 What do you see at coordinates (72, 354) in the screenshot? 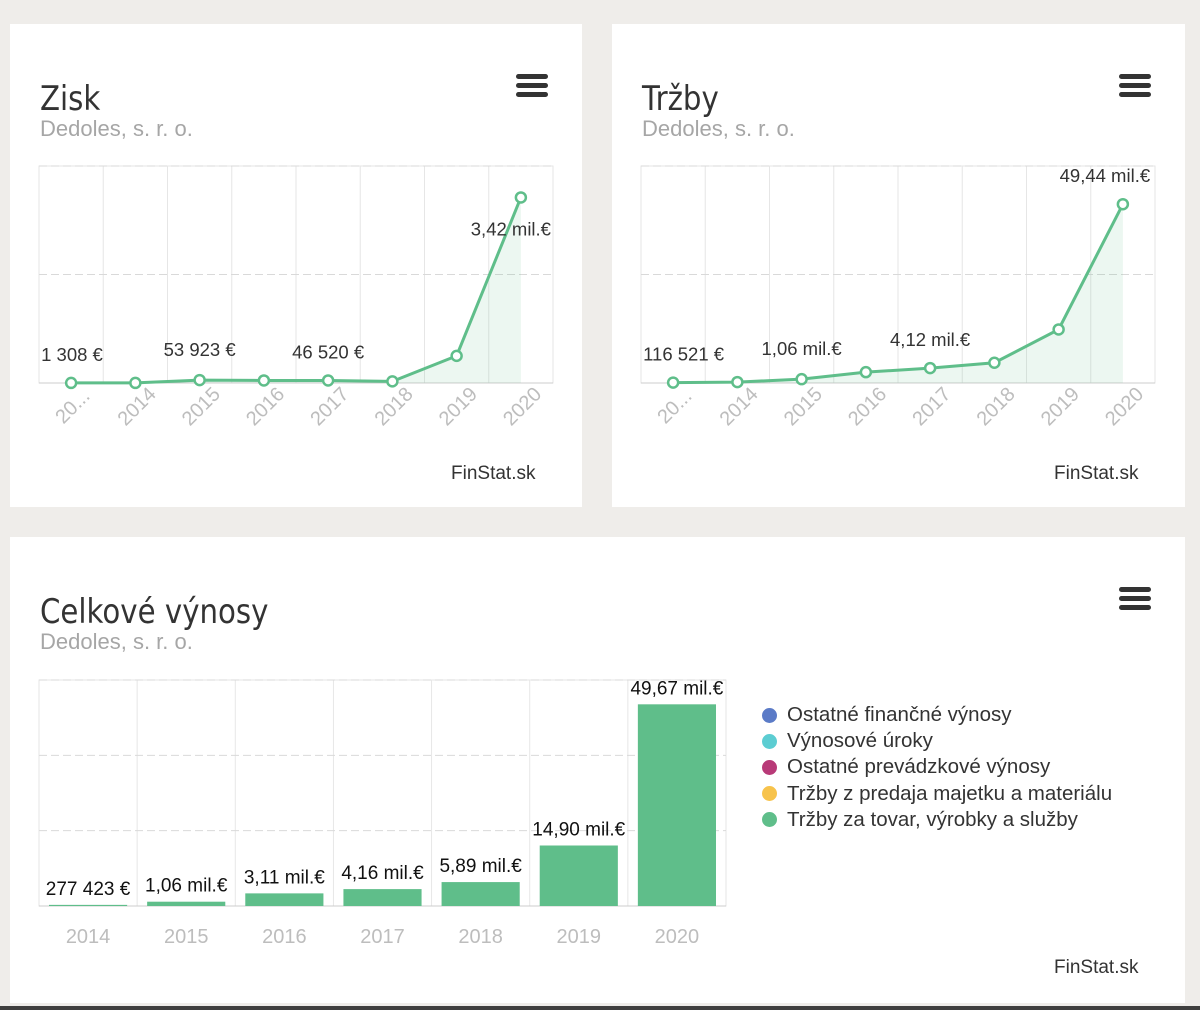
I see `data-label: 1 308 €` at bounding box center [72, 354].